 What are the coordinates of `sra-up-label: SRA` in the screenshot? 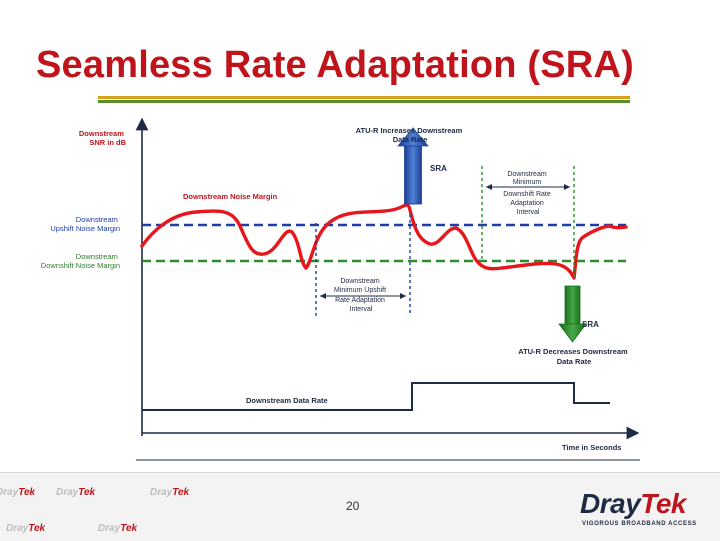 It's located at (438, 168).